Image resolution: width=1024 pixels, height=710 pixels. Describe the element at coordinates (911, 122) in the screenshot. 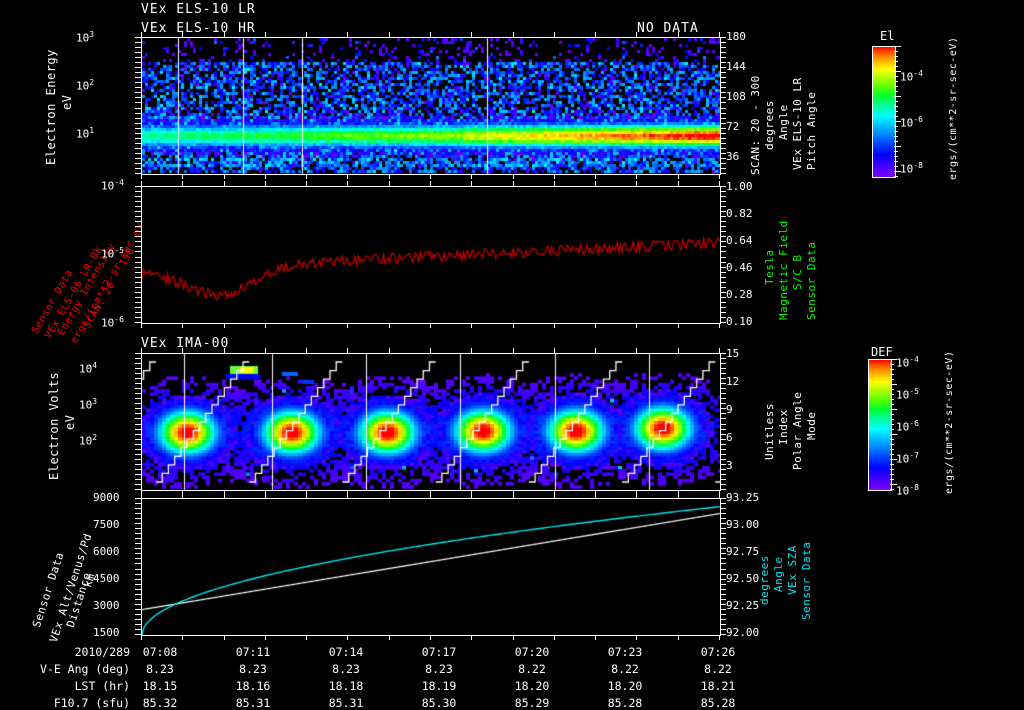

I see `colorbar-el-tick-1: 10-6` at that location.